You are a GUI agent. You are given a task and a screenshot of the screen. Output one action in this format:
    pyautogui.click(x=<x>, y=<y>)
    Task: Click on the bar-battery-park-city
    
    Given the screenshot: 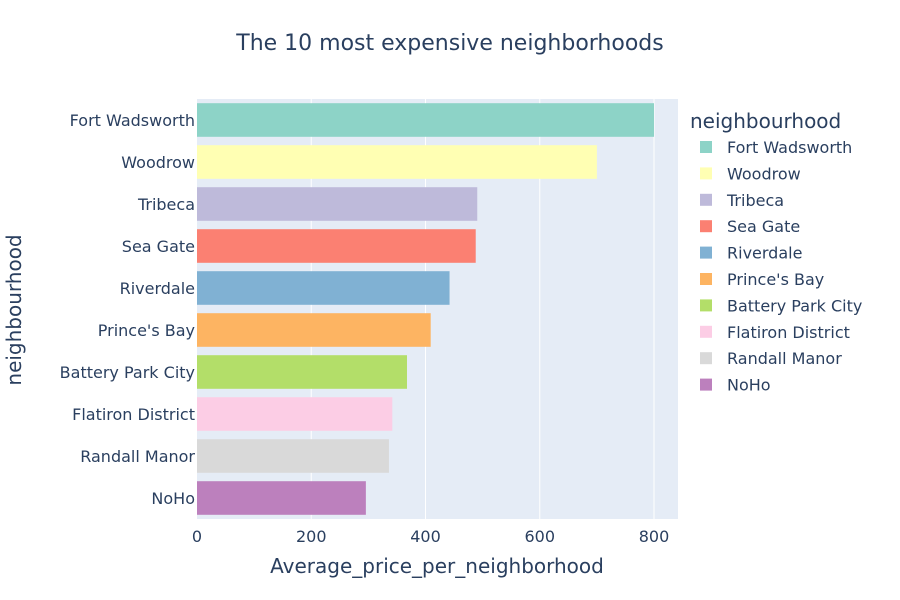 What is the action you would take?
    pyautogui.click(x=302, y=372)
    